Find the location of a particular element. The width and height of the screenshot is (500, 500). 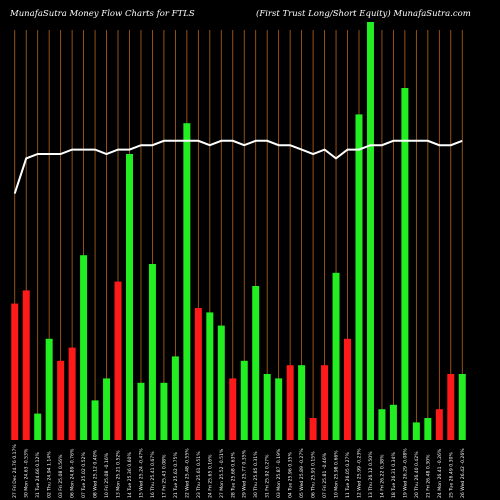

x-tick-label: 17 Fri 25.43 0.08% is located at coordinates (164, 476).